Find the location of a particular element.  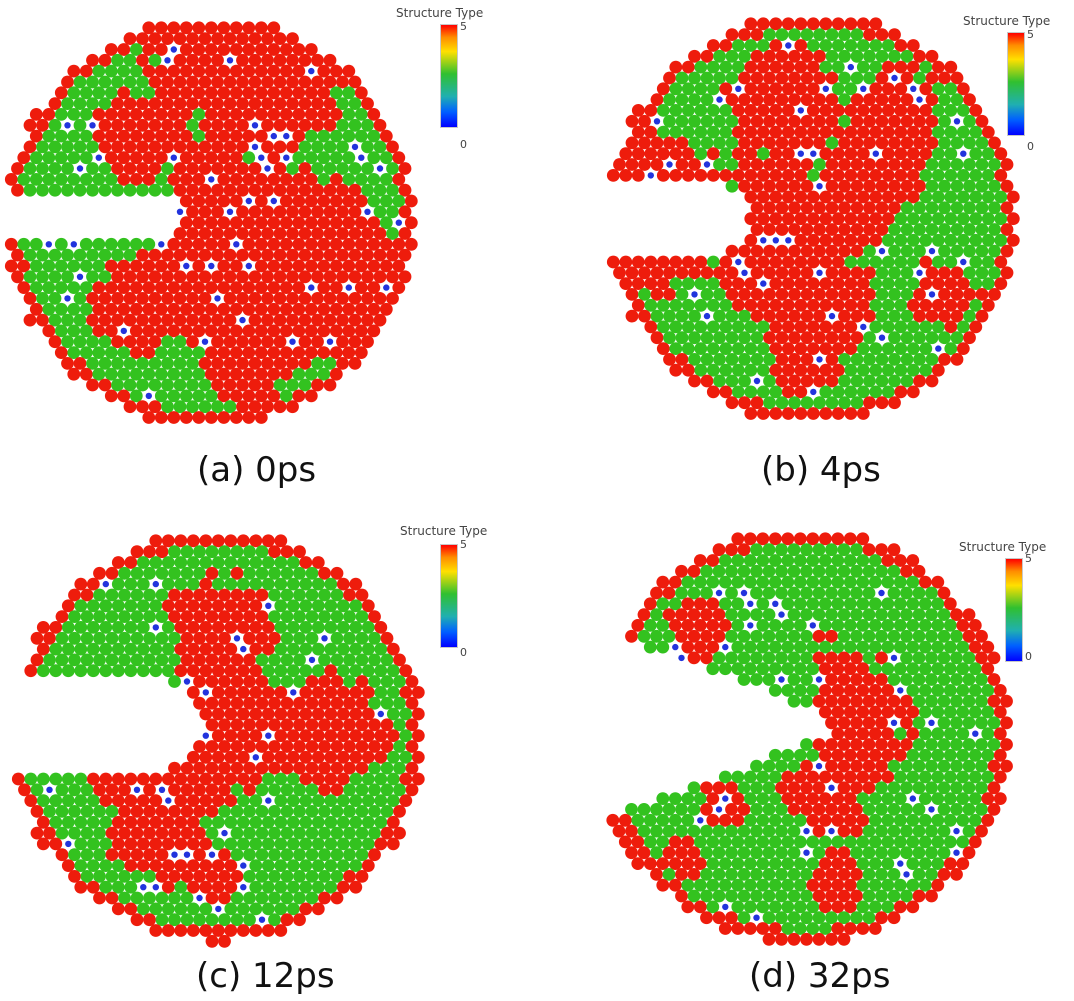

panel-caption: (d) 32ps is located at coordinates (820, 976).